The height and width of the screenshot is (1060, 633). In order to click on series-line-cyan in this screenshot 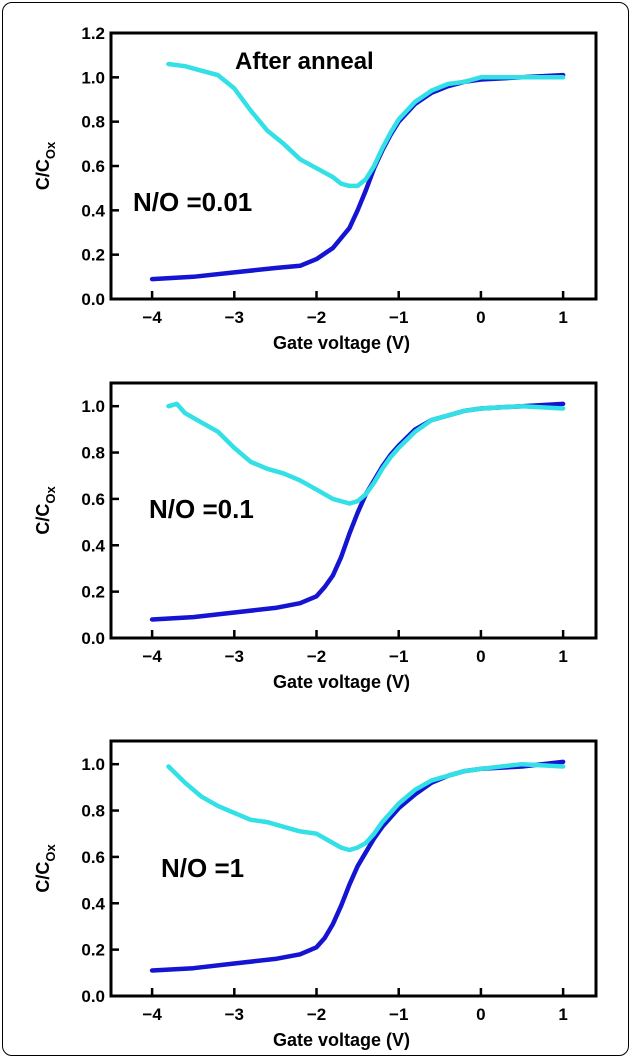, I will do `click(366, 453)`.